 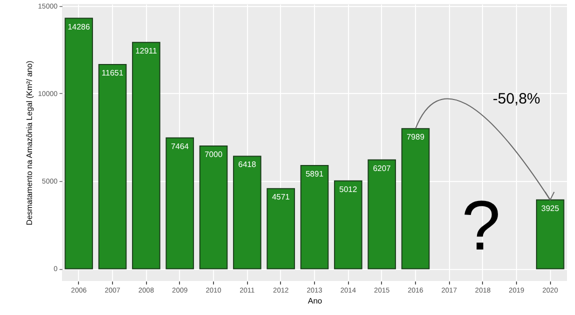 I want to click on data-label: 6418, so click(x=247, y=165).